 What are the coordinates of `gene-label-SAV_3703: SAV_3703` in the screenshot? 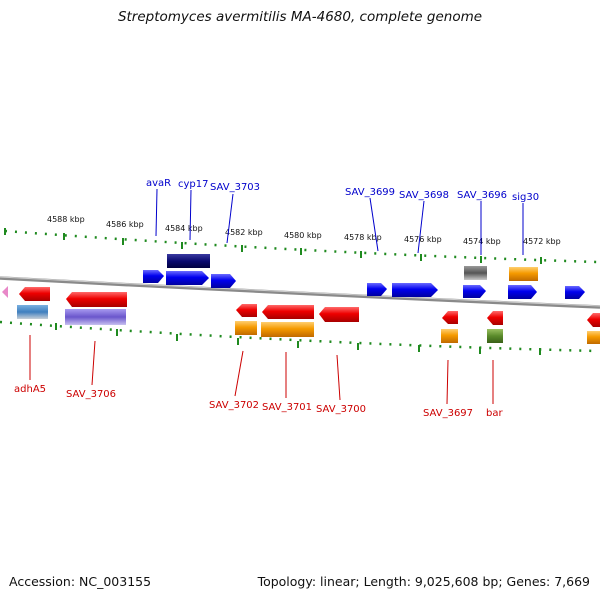 It's located at (235, 187).